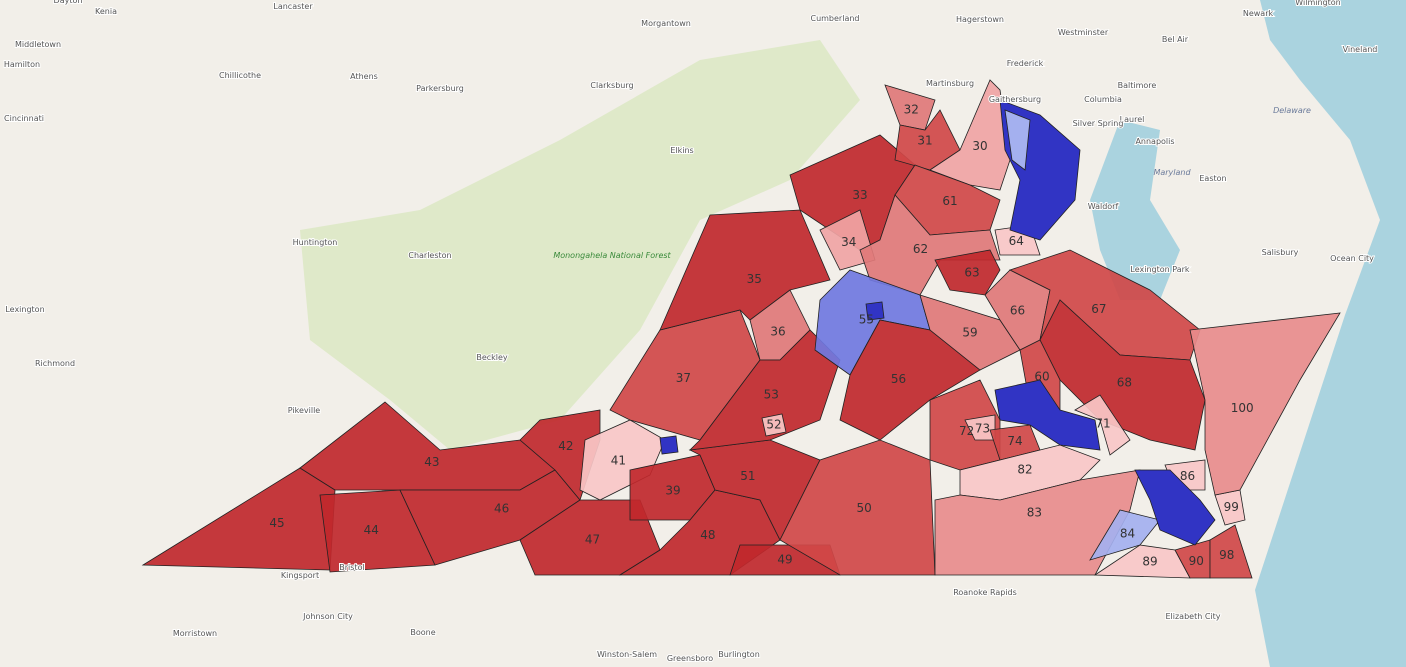 Image resolution: width=1406 pixels, height=667 pixels. I want to click on district-label: 36, so click(777, 332).